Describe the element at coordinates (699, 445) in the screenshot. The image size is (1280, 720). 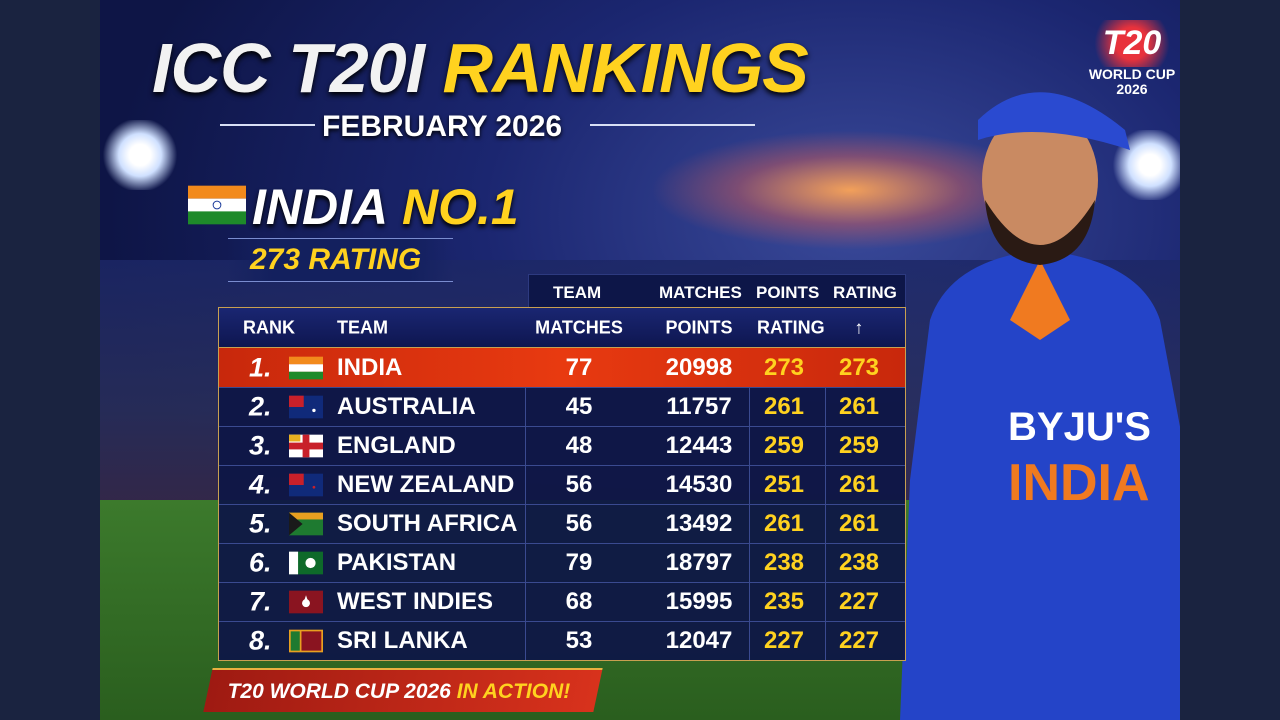
I see `points: 12443` at that location.